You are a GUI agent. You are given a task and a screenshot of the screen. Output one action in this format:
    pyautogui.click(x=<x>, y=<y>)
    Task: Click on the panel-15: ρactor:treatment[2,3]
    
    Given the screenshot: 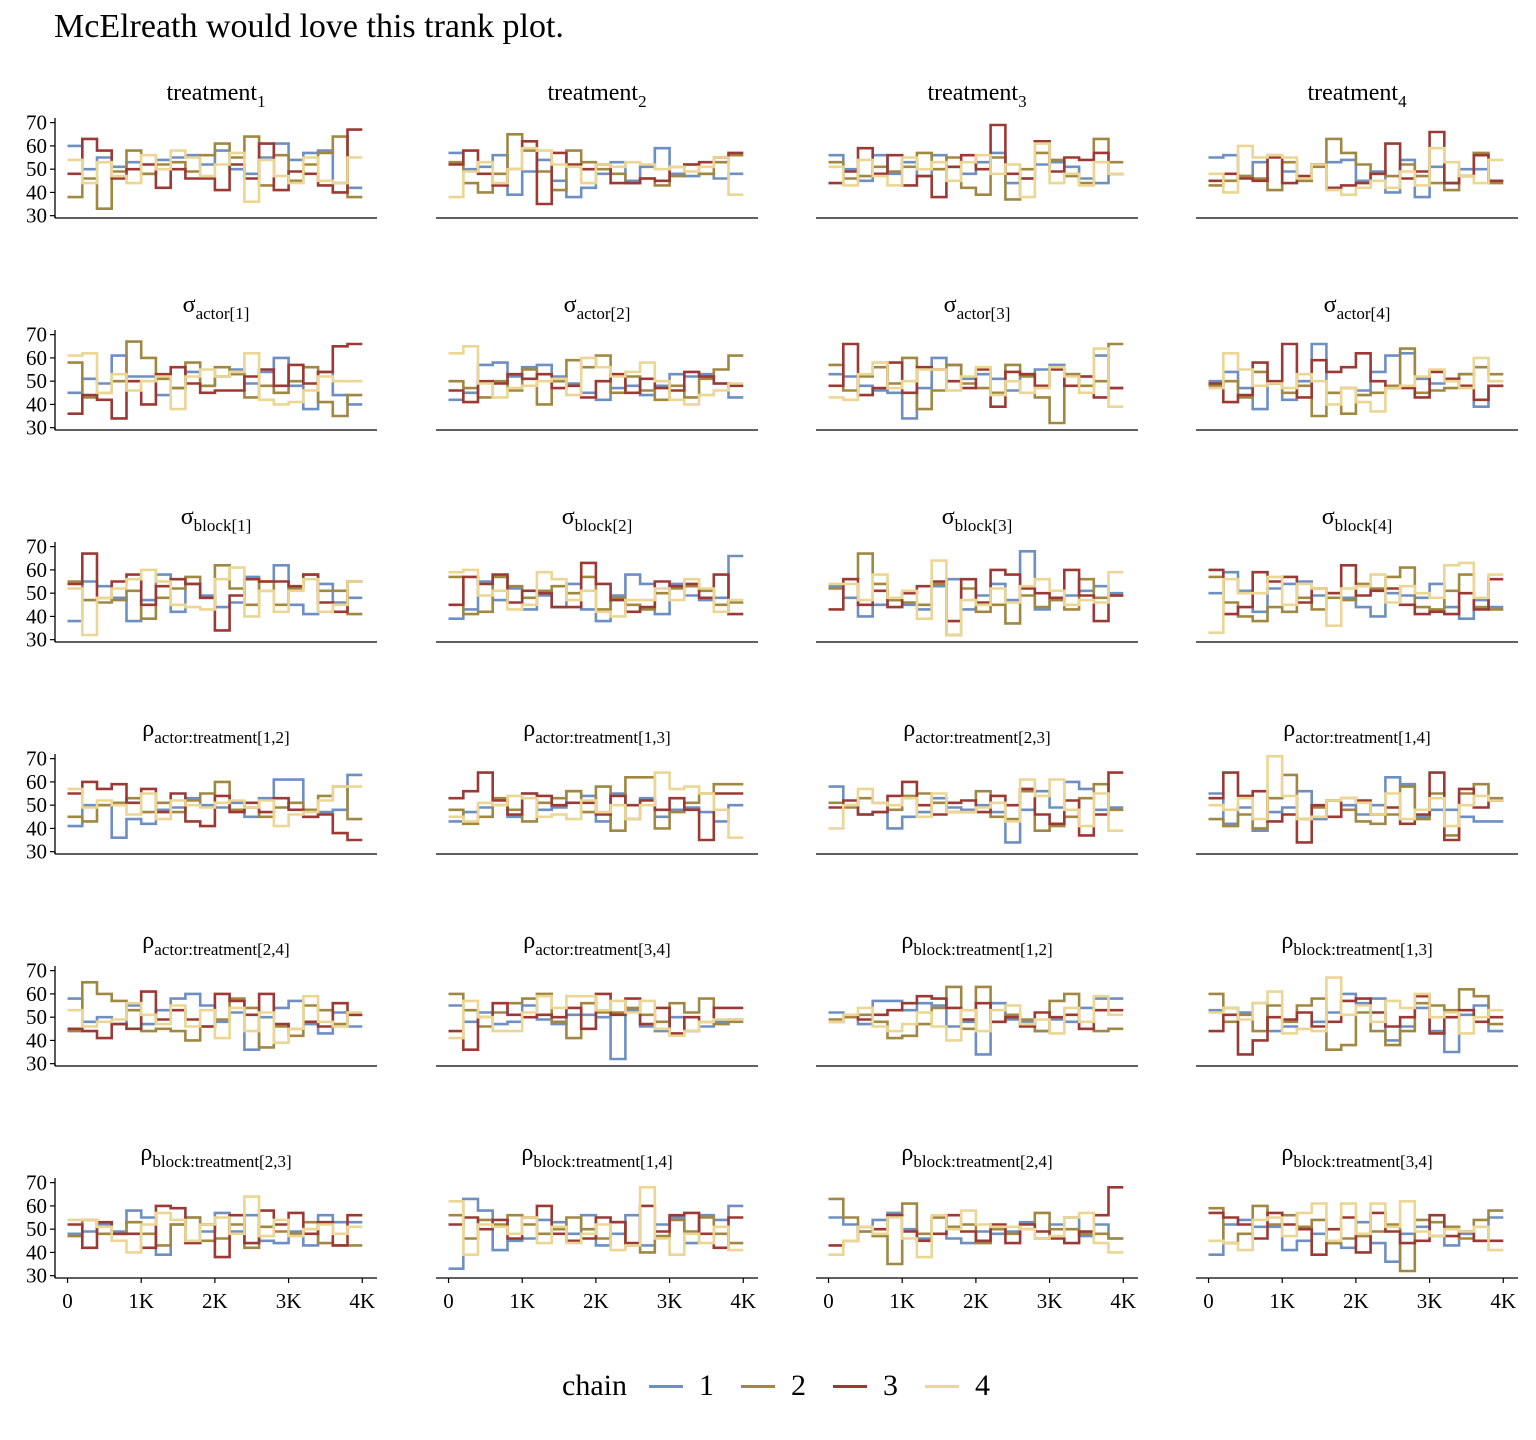 What is the action you would take?
    pyautogui.click(x=977, y=785)
    